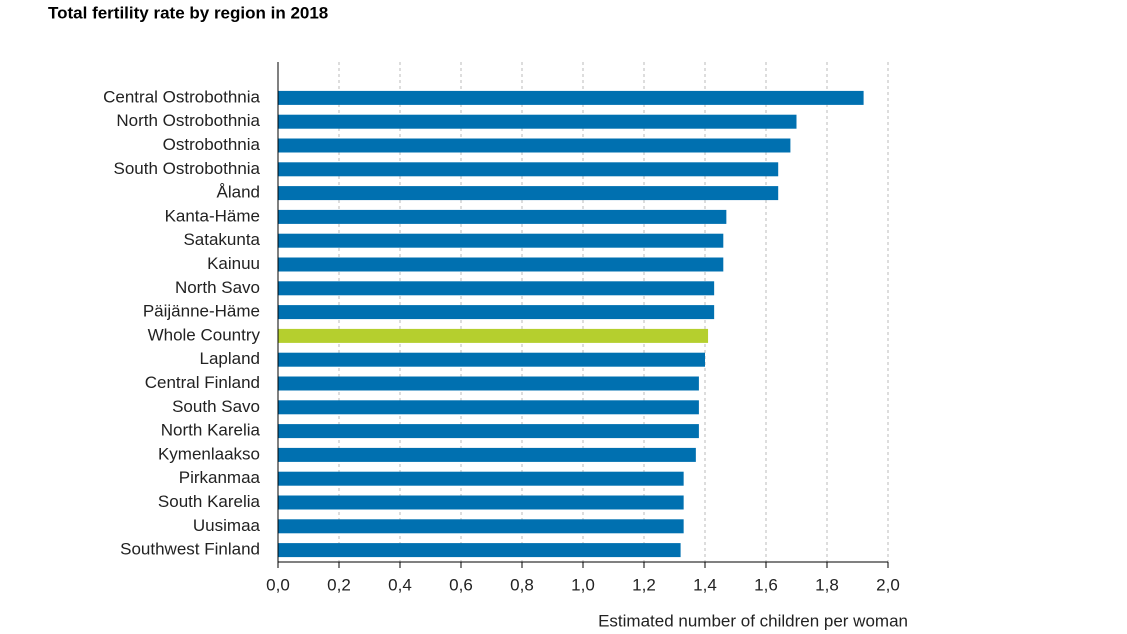 The width and height of the screenshot is (1127, 634). Describe the element at coordinates (278, 584) in the screenshot. I see `x-tick-label: 0,0` at that location.